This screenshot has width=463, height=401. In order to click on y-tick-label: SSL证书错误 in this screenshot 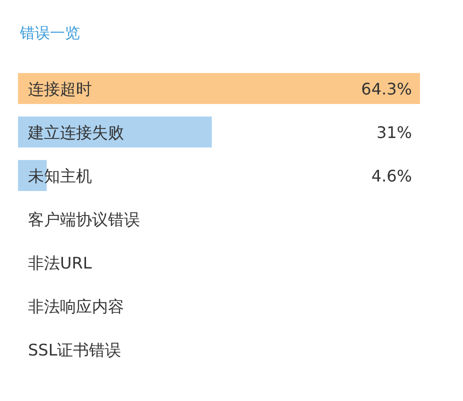, I will do `click(75, 350)`.